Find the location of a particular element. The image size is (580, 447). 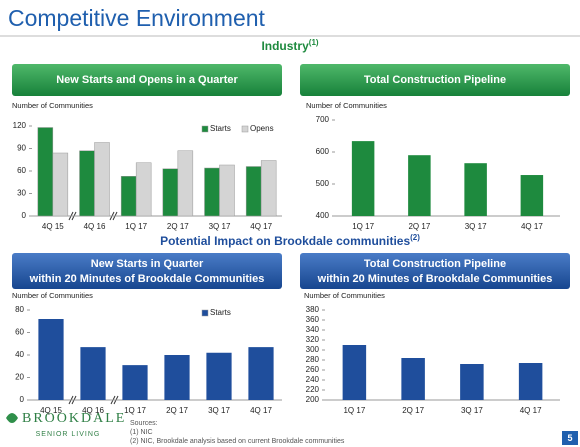

logo-tagline: SENIOR LIVING is located at coordinates (68, 434).